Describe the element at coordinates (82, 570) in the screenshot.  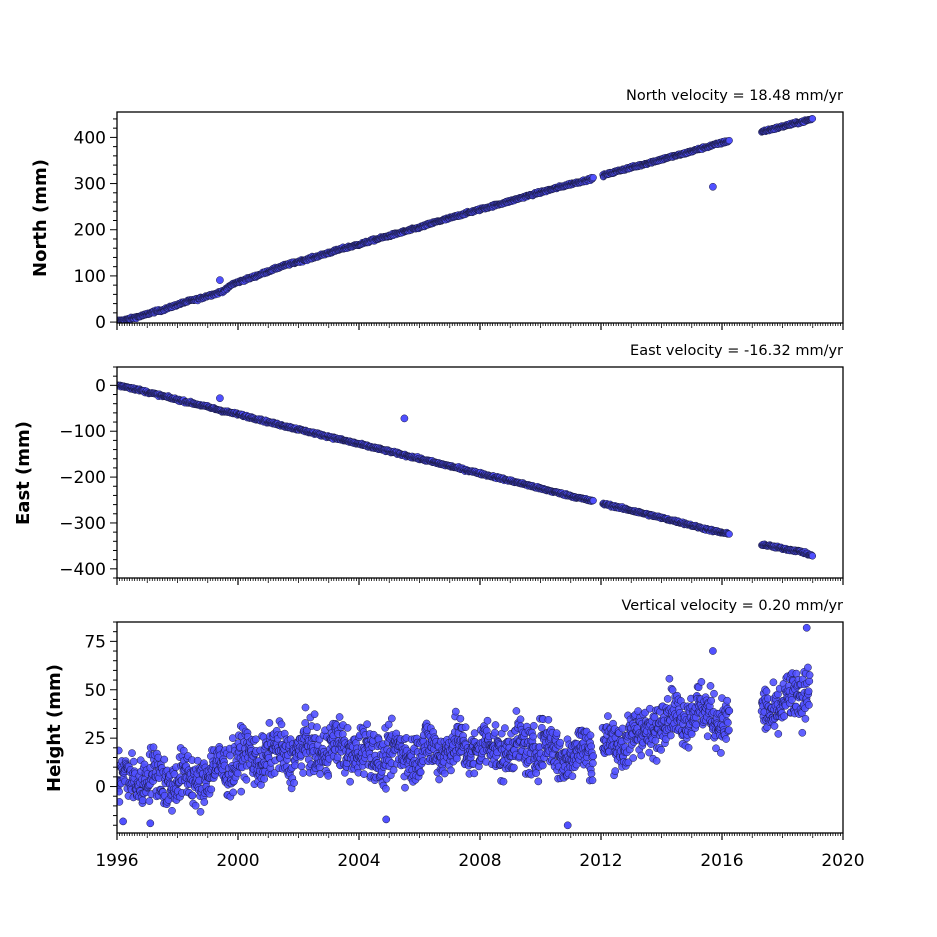
I see `y-tick-label: −400` at that location.